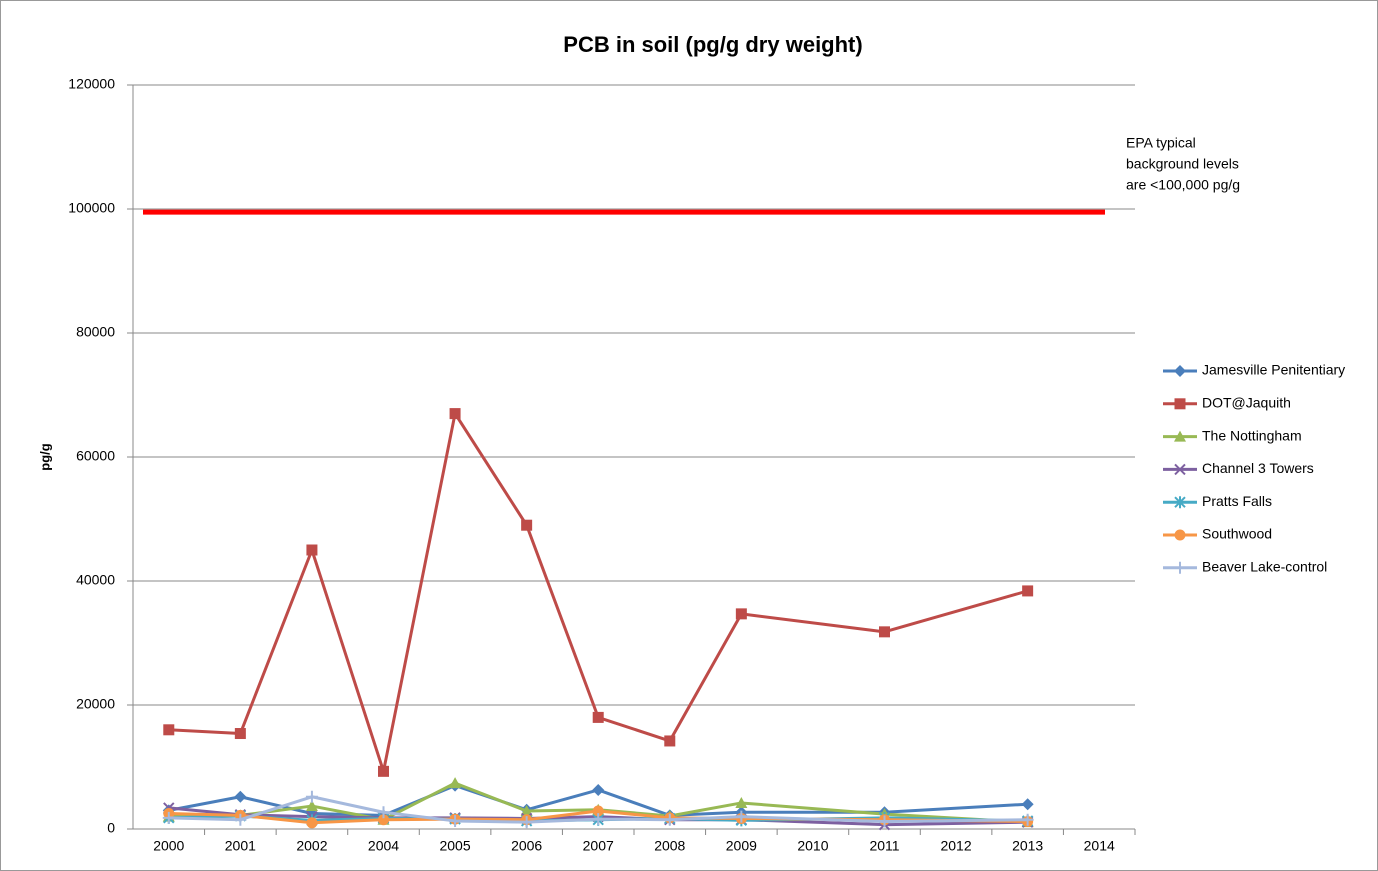 This screenshot has width=1378, height=871. What do you see at coordinates (884, 846) in the screenshot?
I see `x-tick-label: 2011` at bounding box center [884, 846].